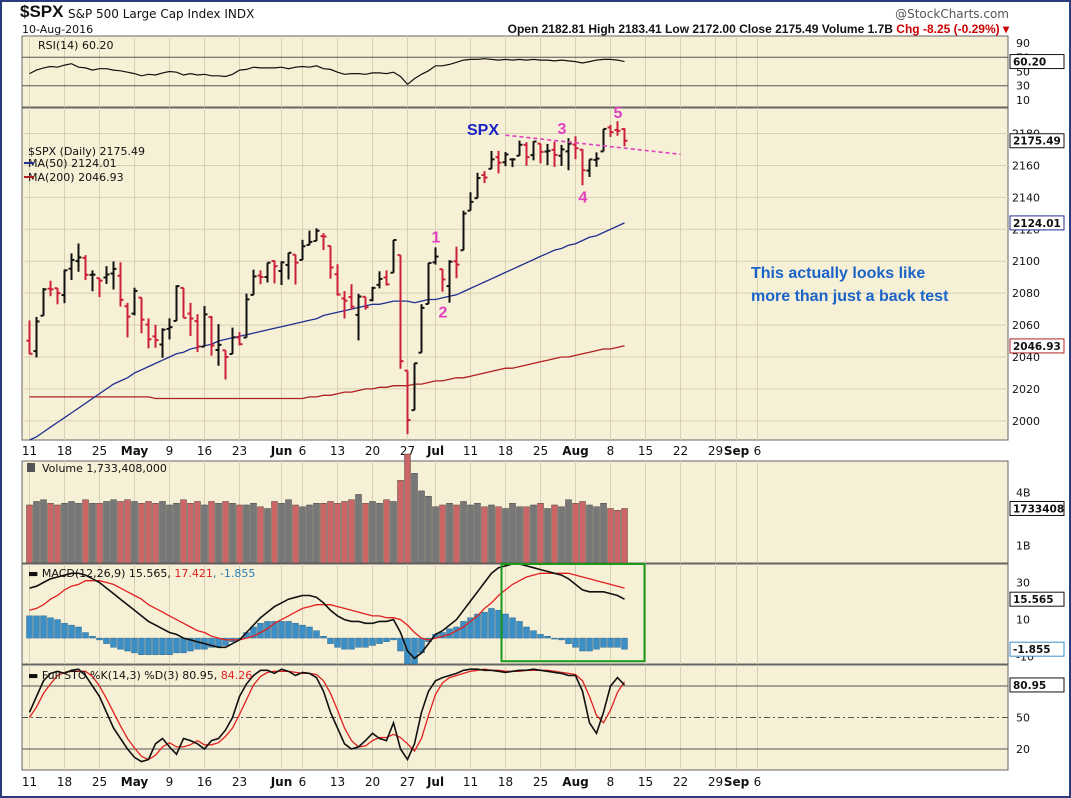 The image size is (1071, 798). I want to click on x-tick-label: 18, so click(64, 451).